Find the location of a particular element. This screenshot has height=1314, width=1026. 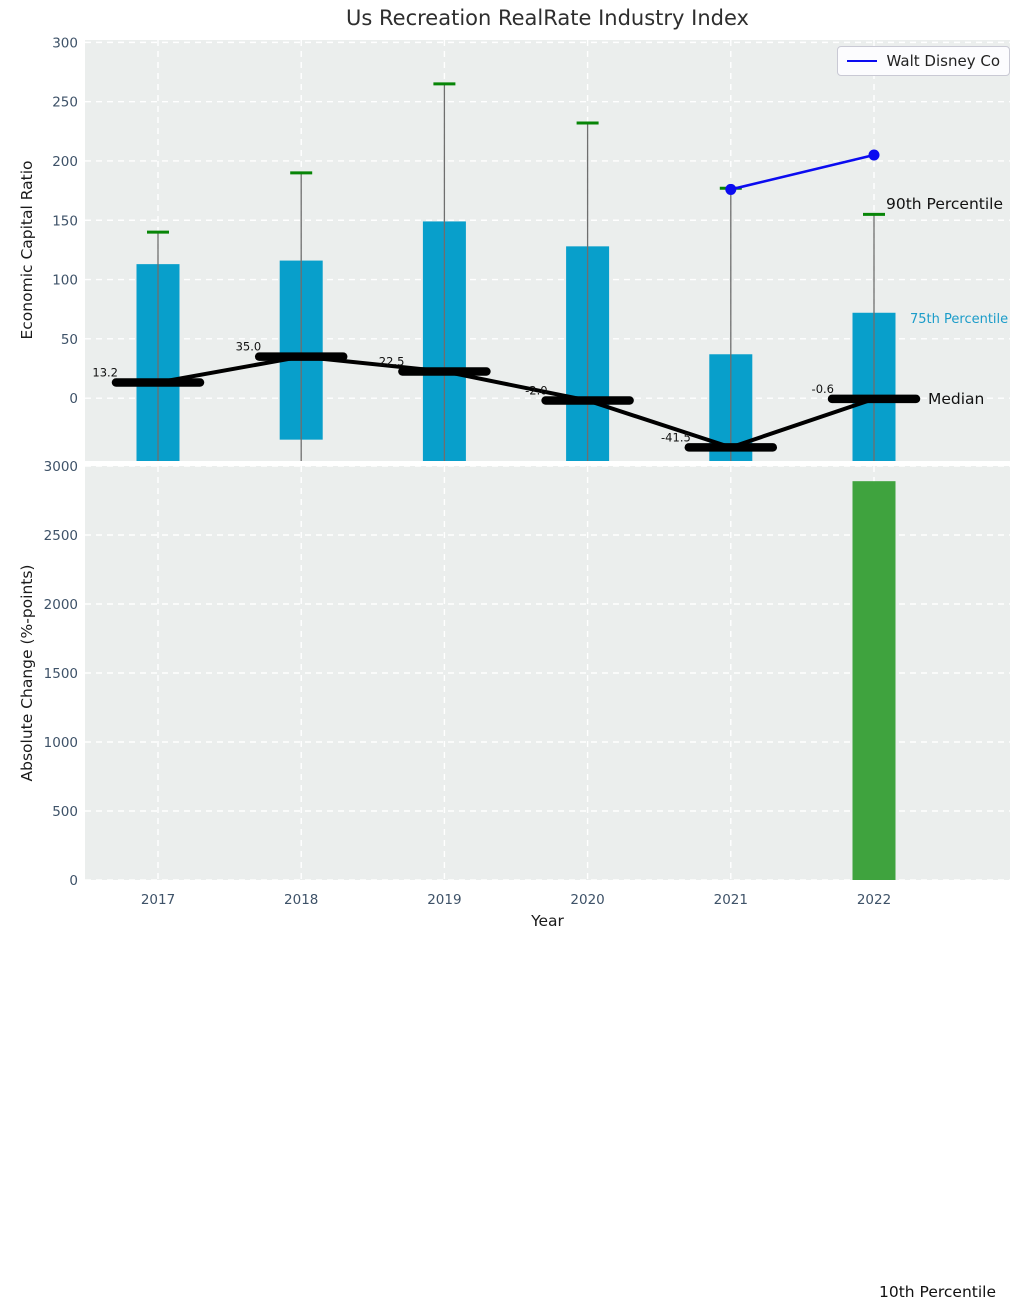

annotation-75th-percentile: 75th Percentile is located at coordinates (959, 319).